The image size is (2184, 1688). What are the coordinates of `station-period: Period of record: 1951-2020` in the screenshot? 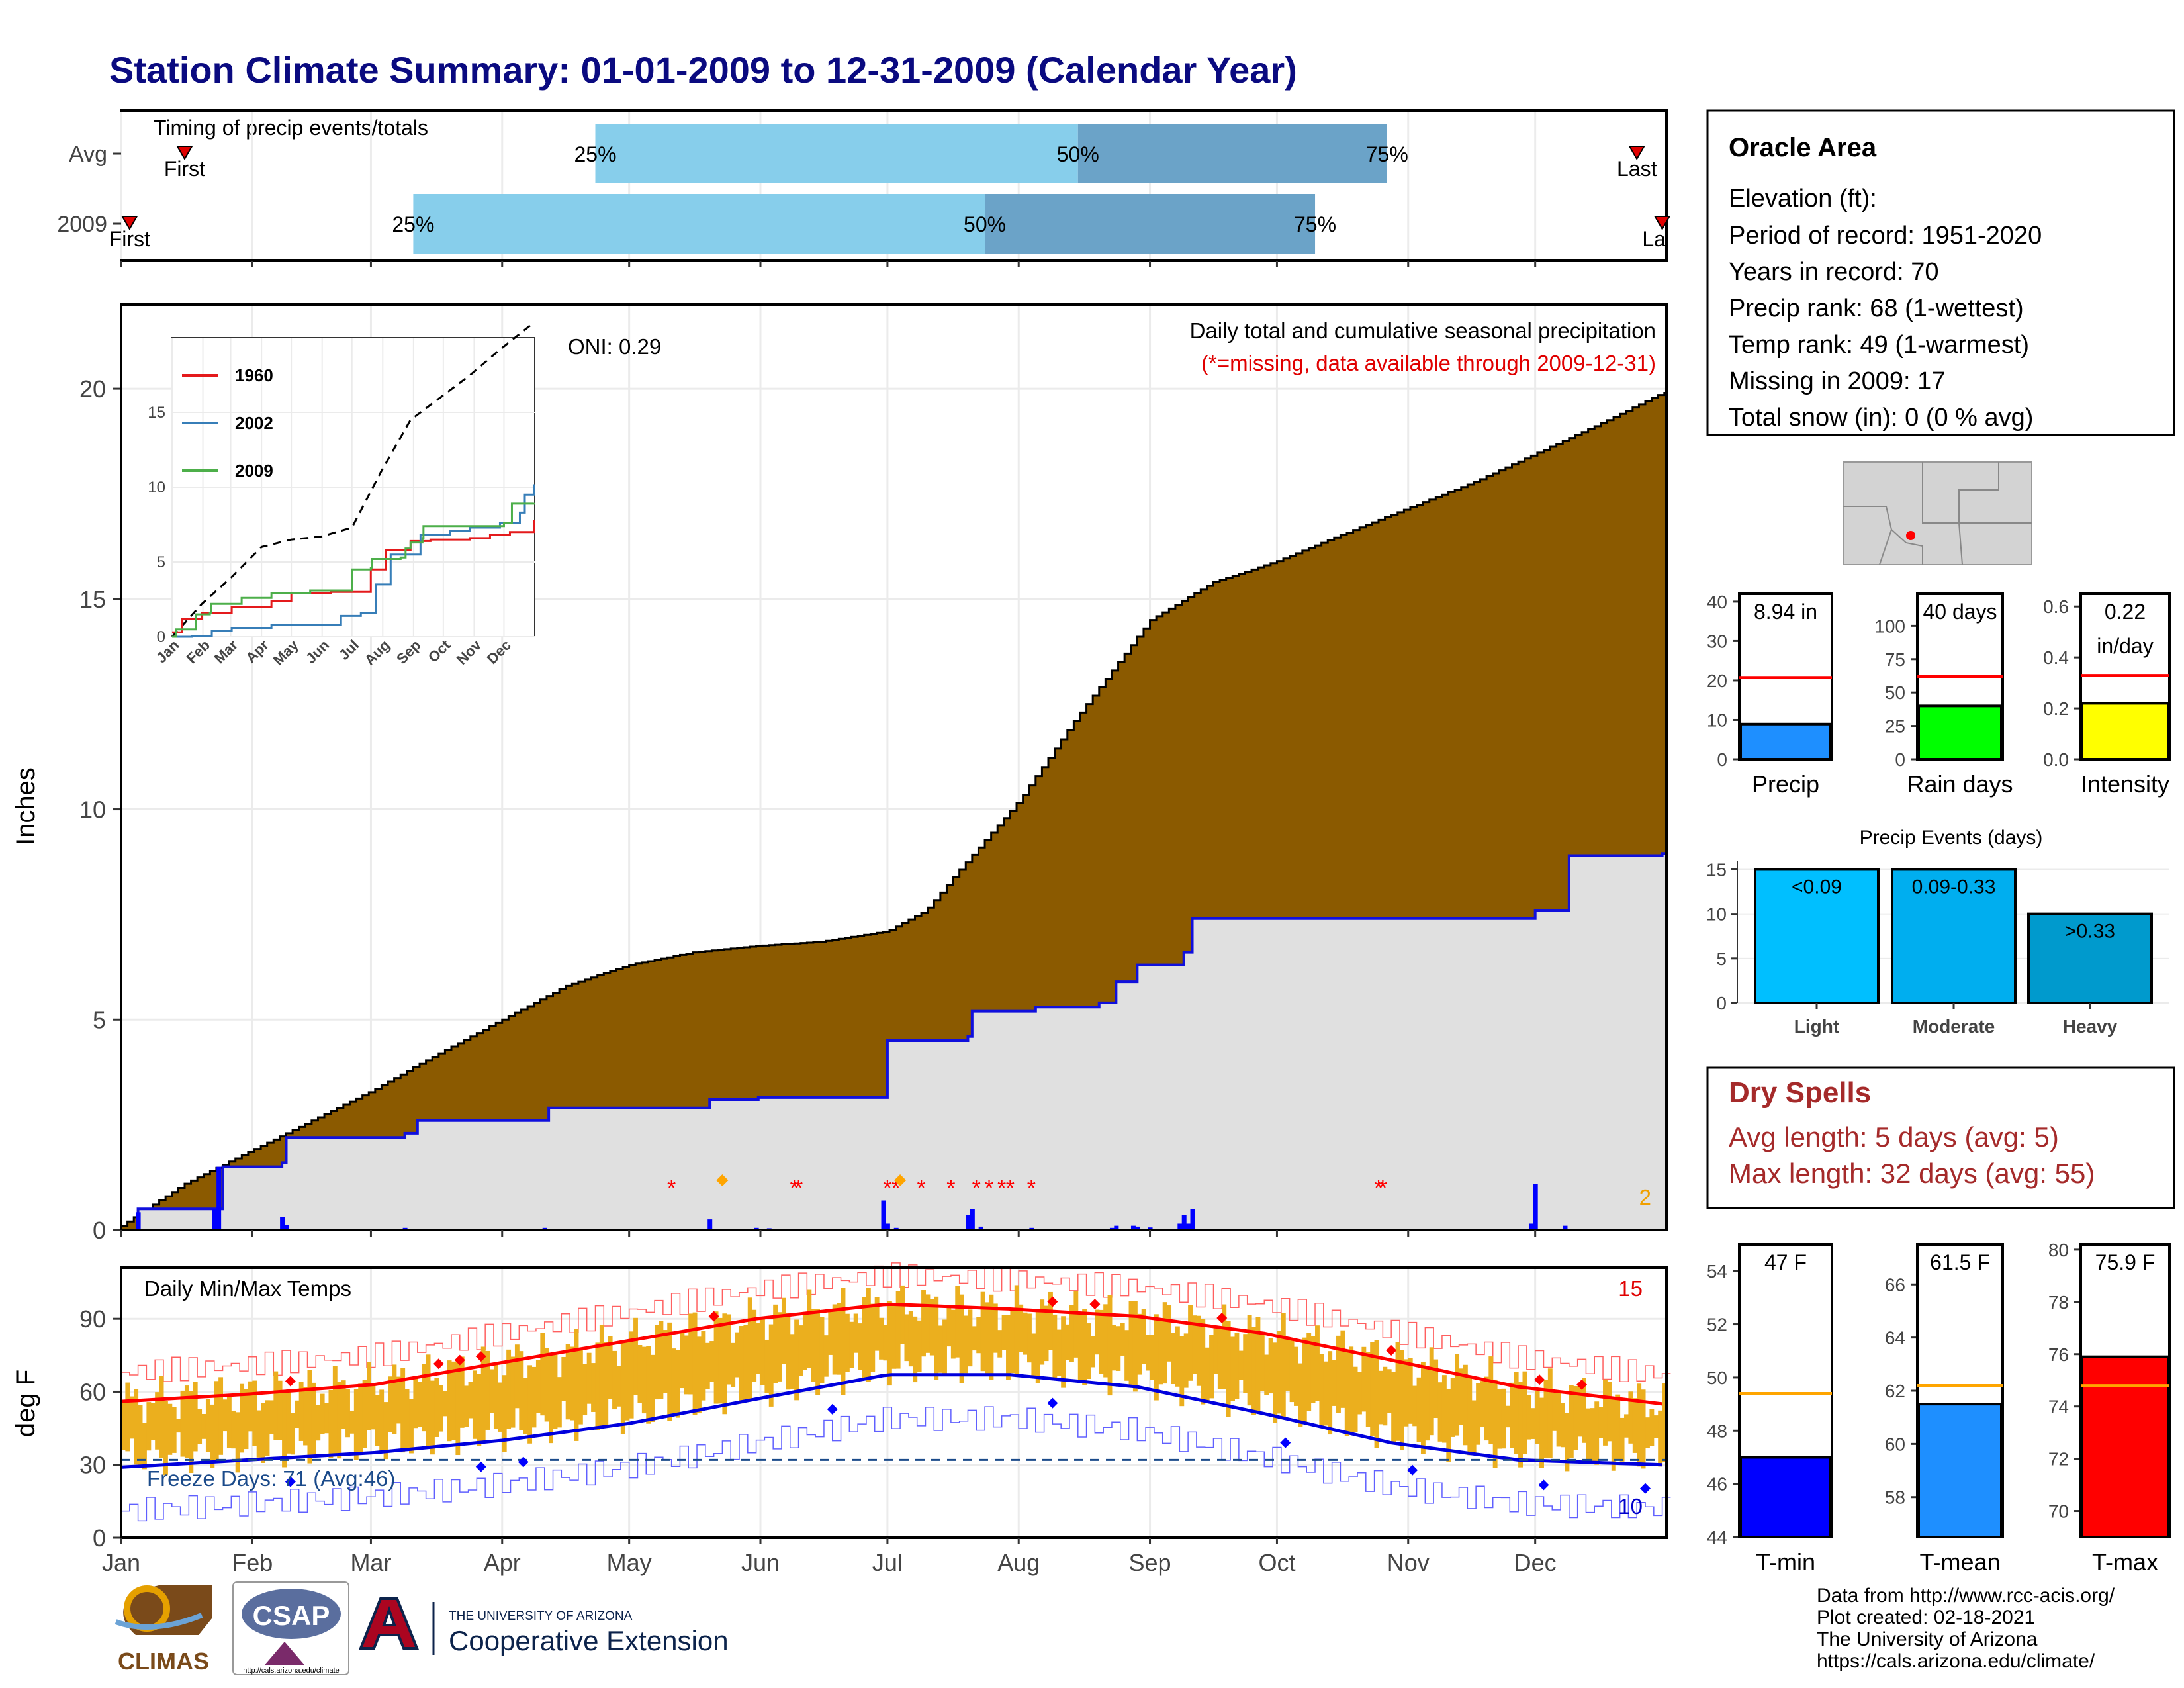 It's located at (1885, 236).